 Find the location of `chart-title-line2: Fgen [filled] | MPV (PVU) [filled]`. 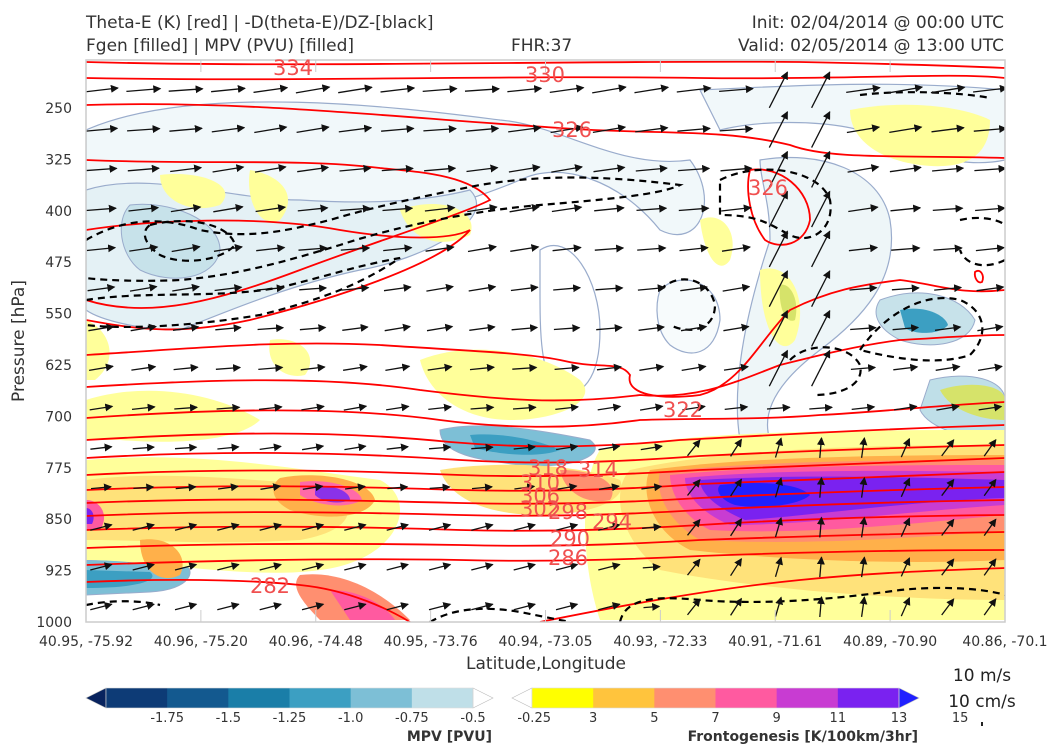

chart-title-line2: Fgen [filled] | MPV (PVU) [filled] is located at coordinates (220, 46).